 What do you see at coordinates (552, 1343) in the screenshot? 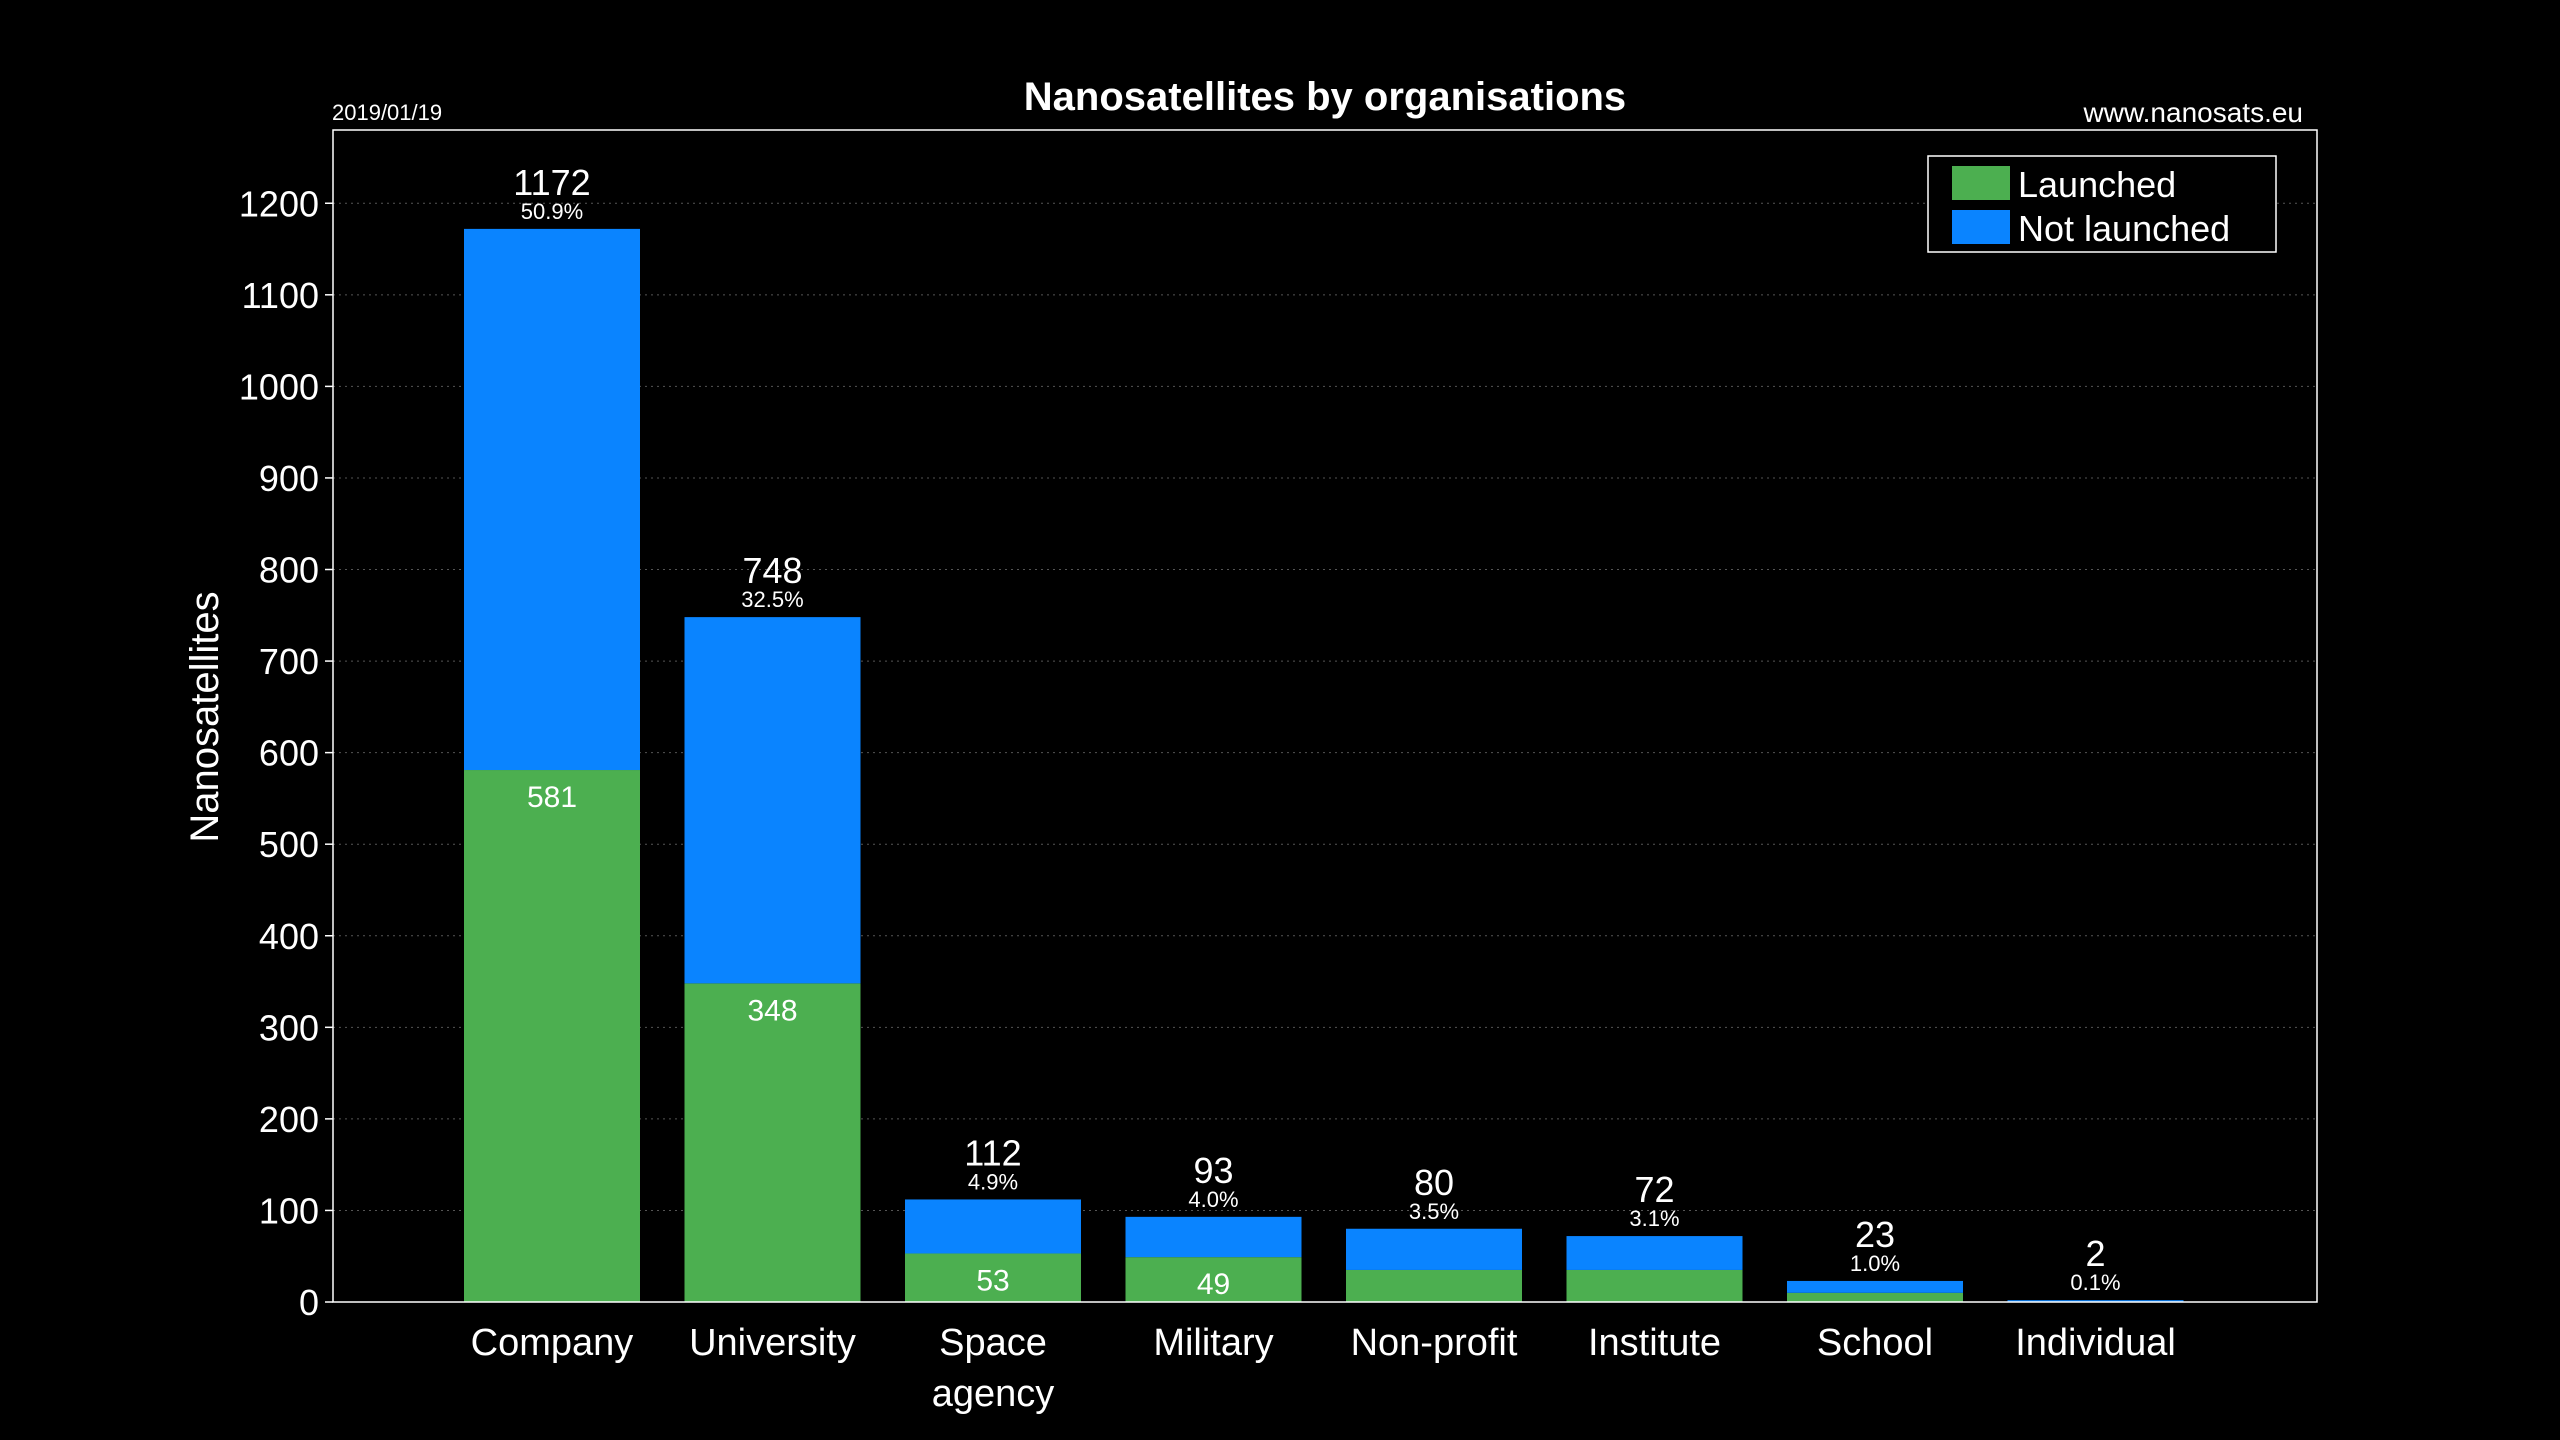
I see `x-category-label: Company` at bounding box center [552, 1343].